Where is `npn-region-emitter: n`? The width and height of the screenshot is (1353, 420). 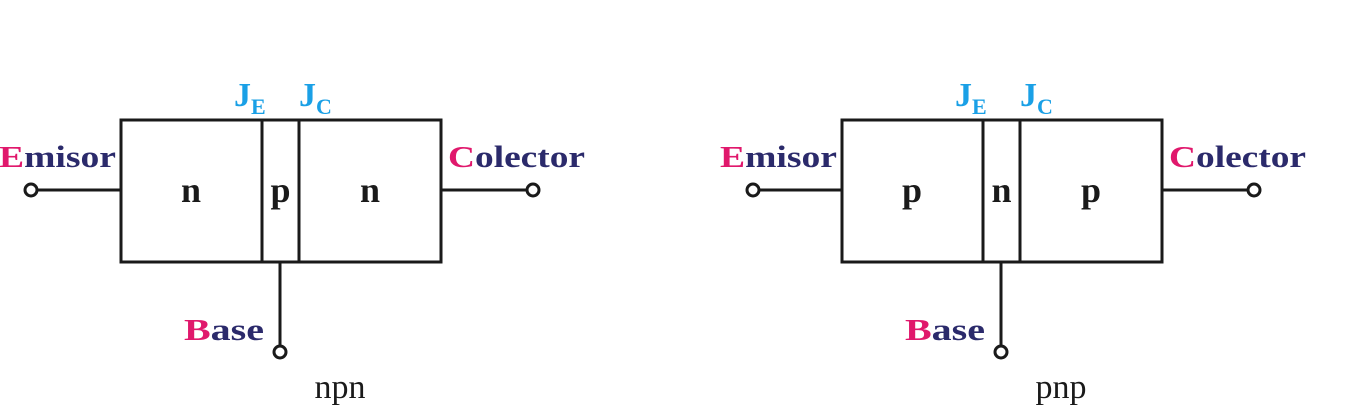
npn-region-emitter: n is located at coordinates (191, 190).